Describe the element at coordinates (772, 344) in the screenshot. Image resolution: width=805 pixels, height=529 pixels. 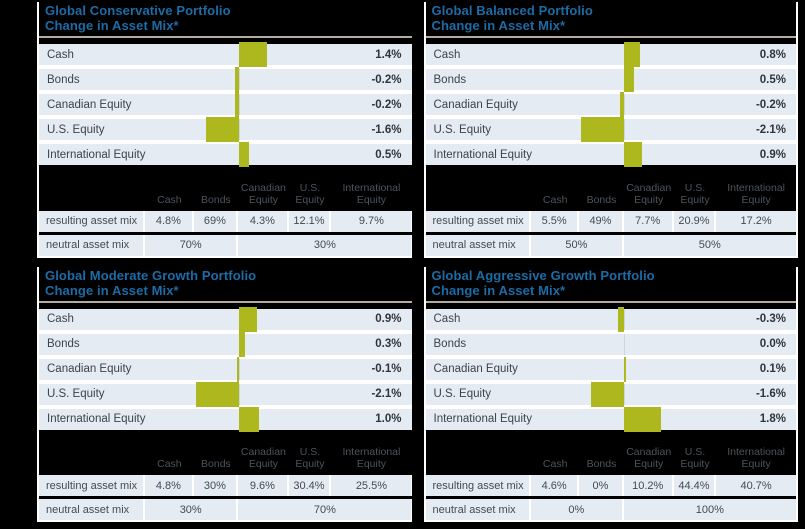
I see `change-value: 0.0%` at that location.